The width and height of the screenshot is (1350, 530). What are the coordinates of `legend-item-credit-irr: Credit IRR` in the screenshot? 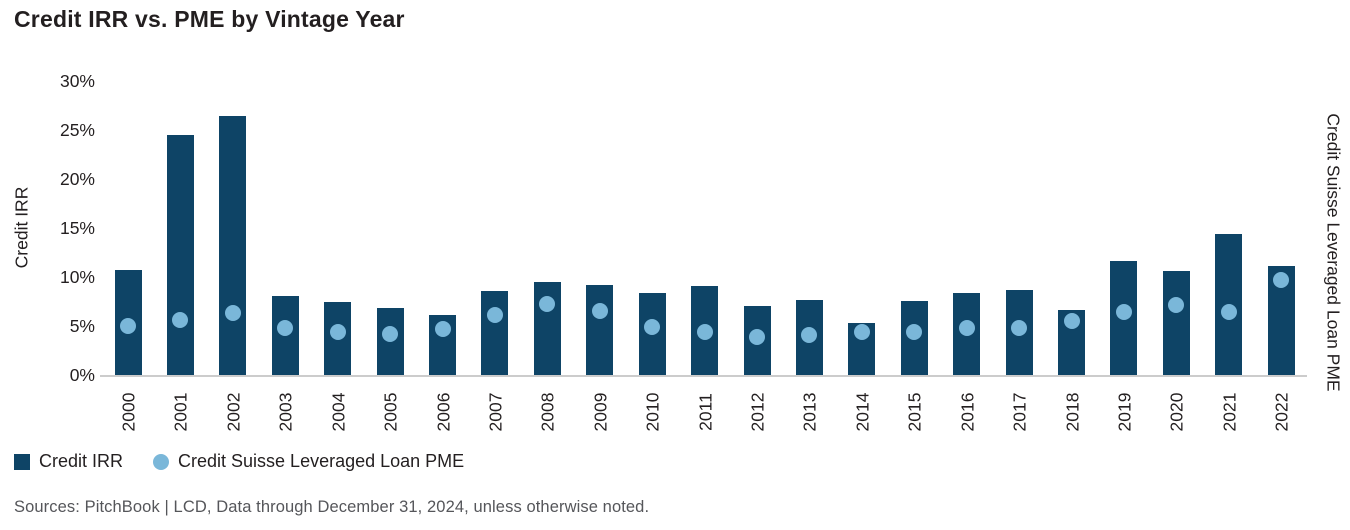 It's located at (68, 461).